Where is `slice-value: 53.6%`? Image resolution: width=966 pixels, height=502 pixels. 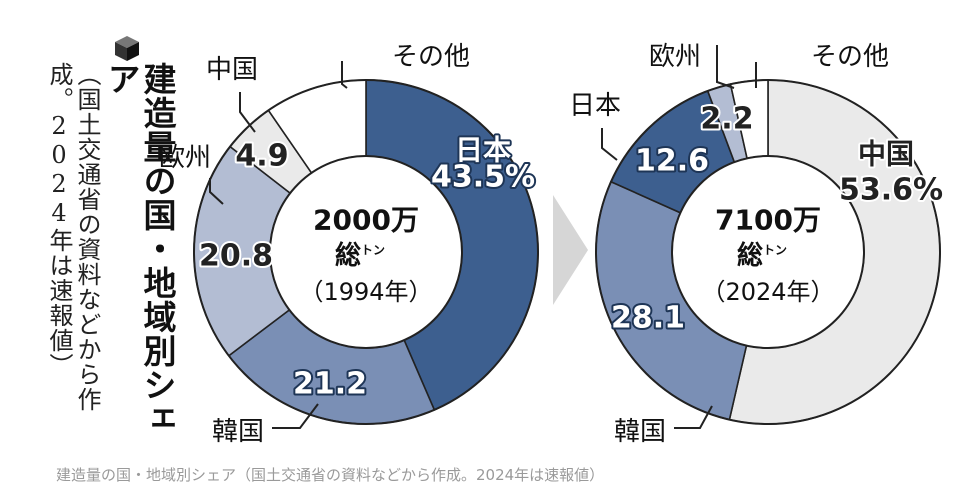 slice-value: 53.6% is located at coordinates (891, 190).